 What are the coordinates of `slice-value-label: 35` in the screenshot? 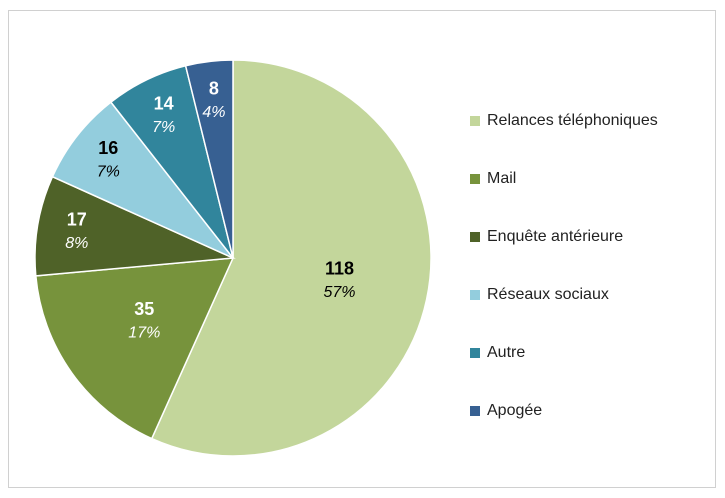 It's located at (144, 309).